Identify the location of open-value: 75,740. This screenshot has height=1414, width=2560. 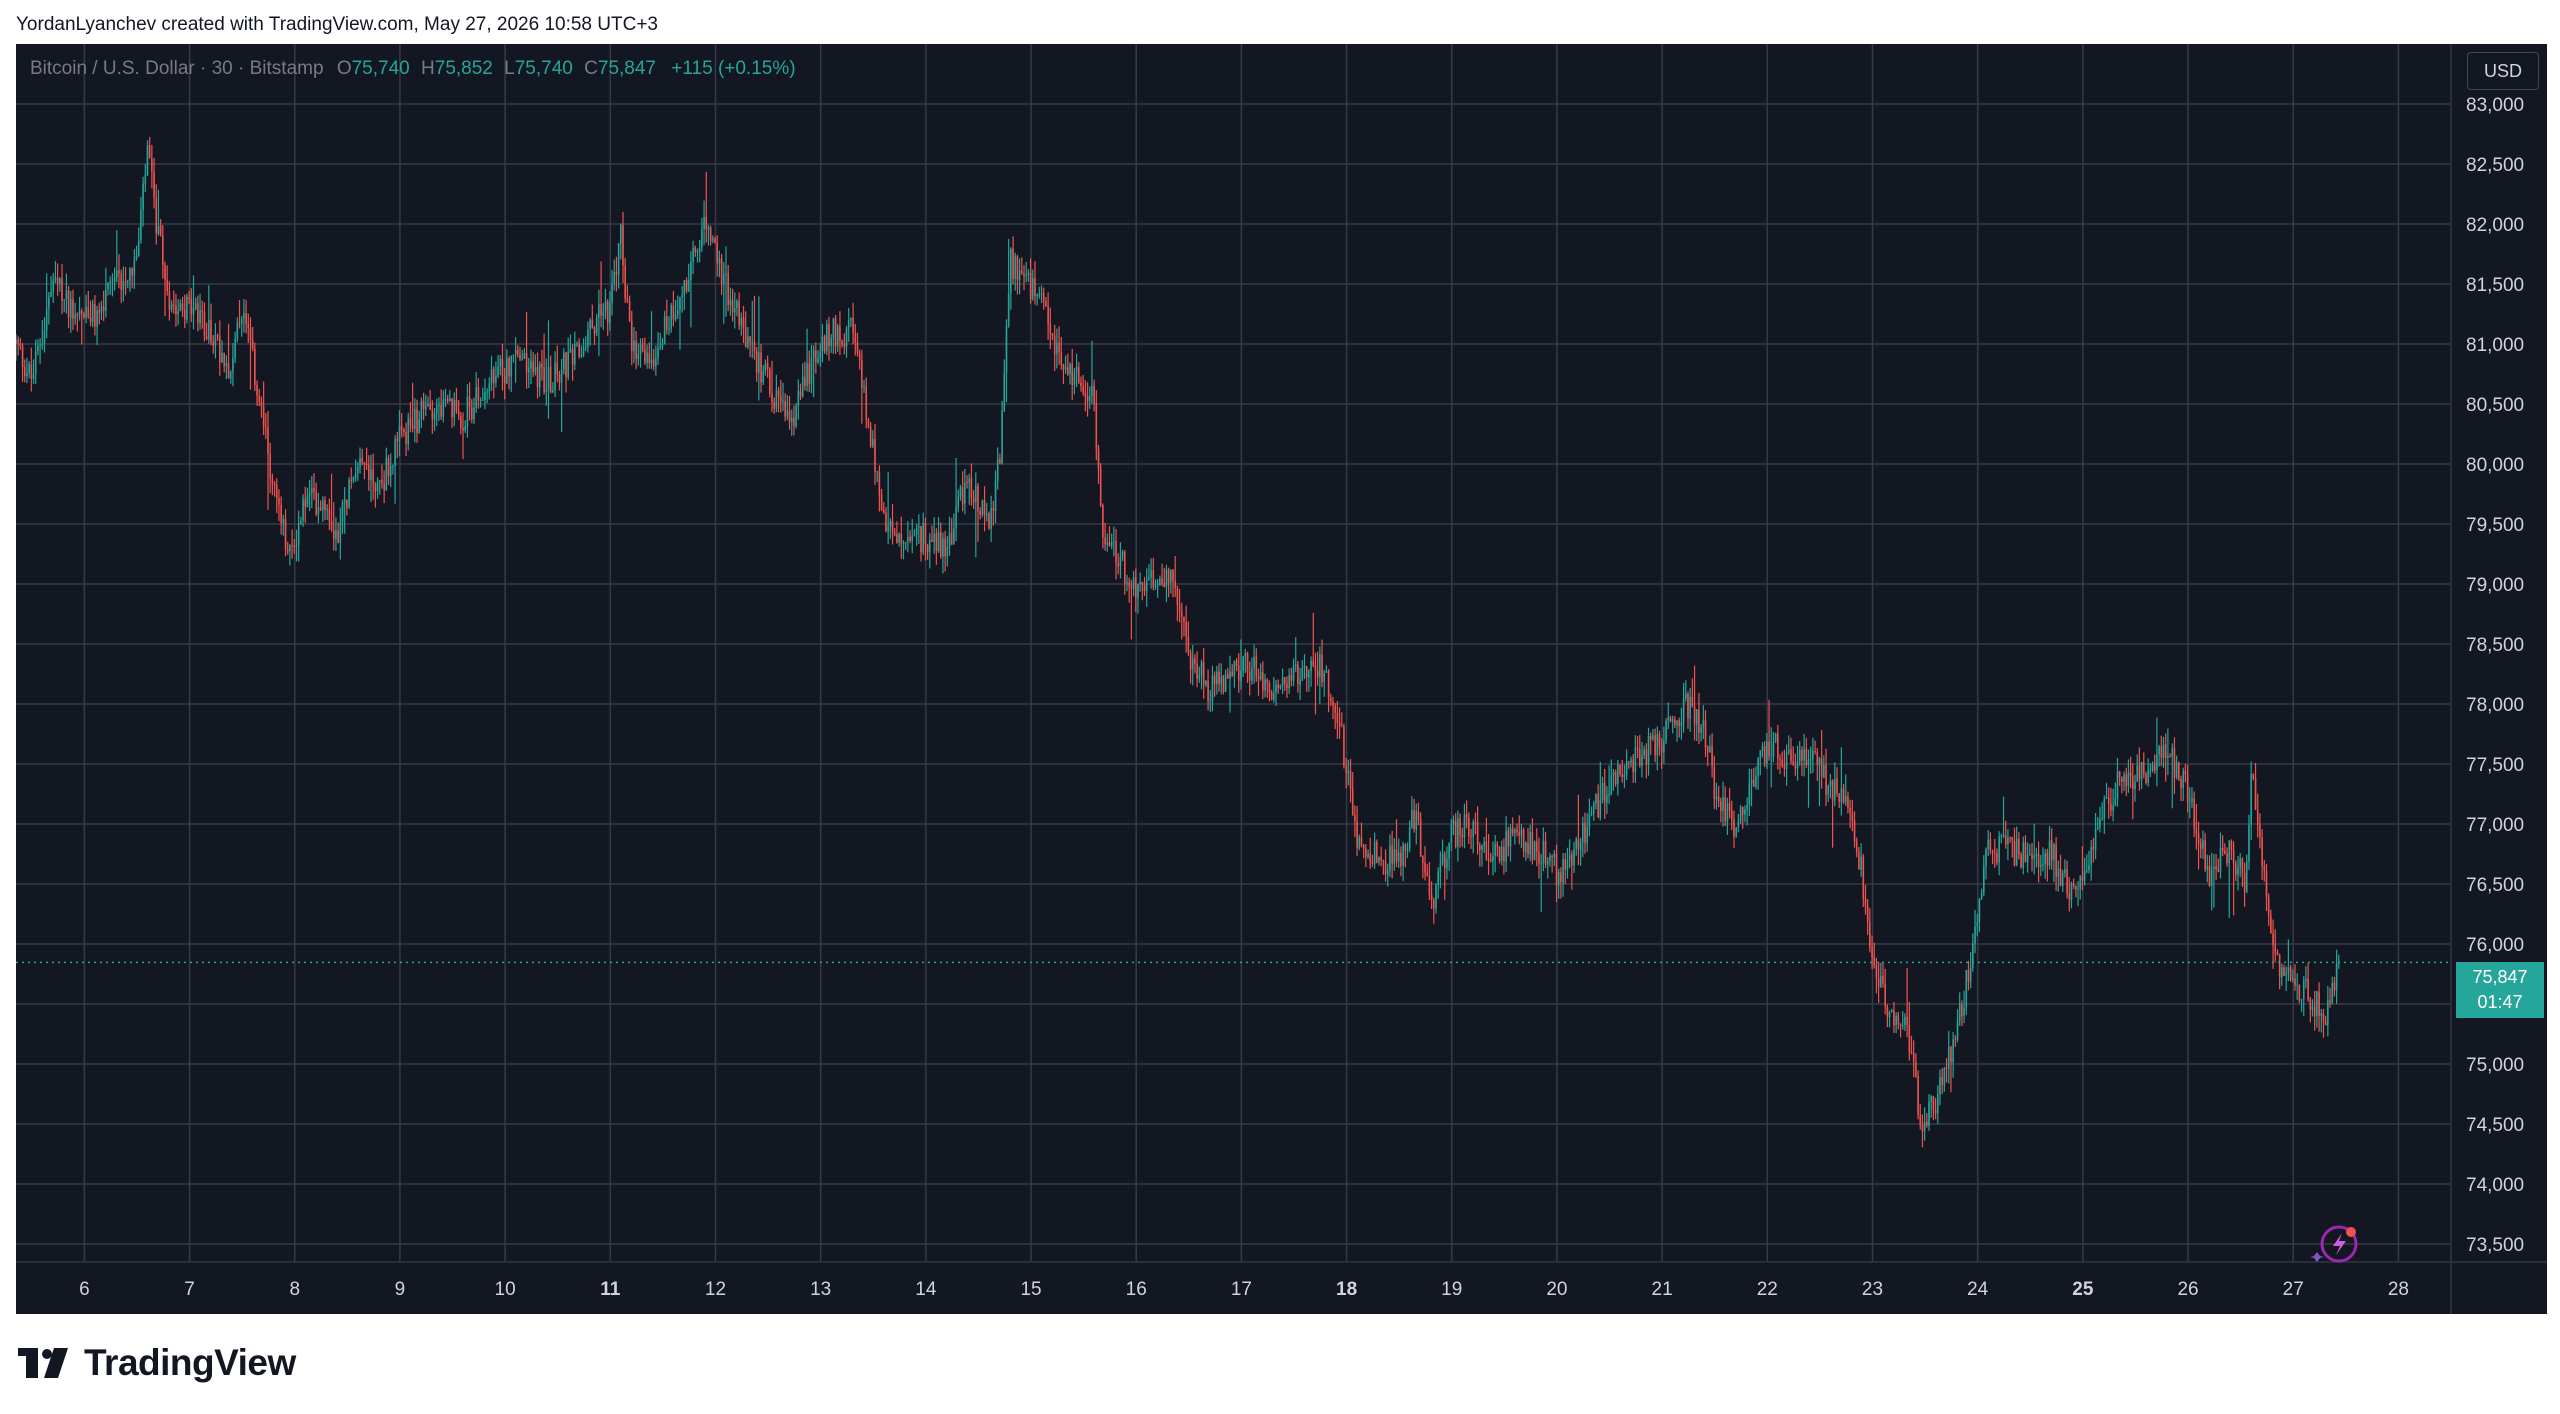
(380, 68).